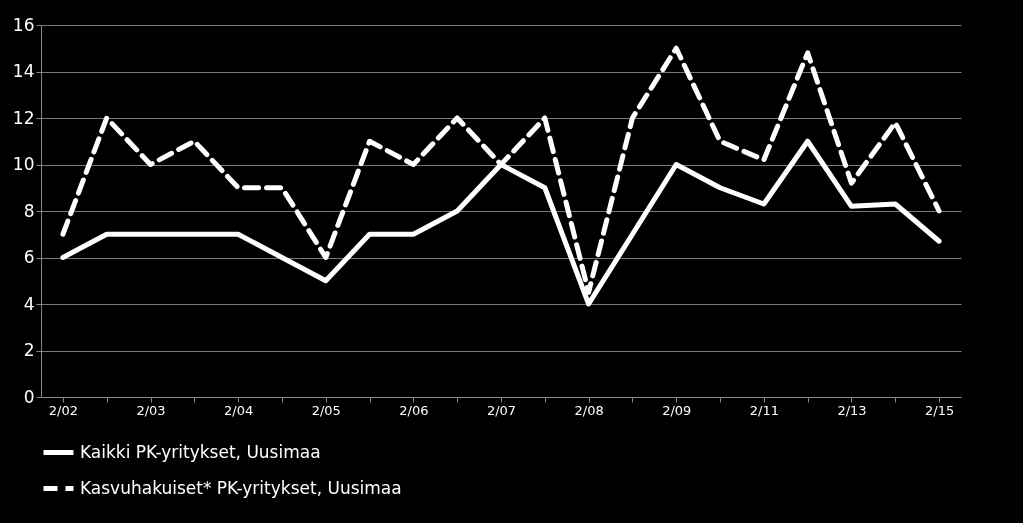  I want to click on x-tick-label: 2/05, so click(326, 410).